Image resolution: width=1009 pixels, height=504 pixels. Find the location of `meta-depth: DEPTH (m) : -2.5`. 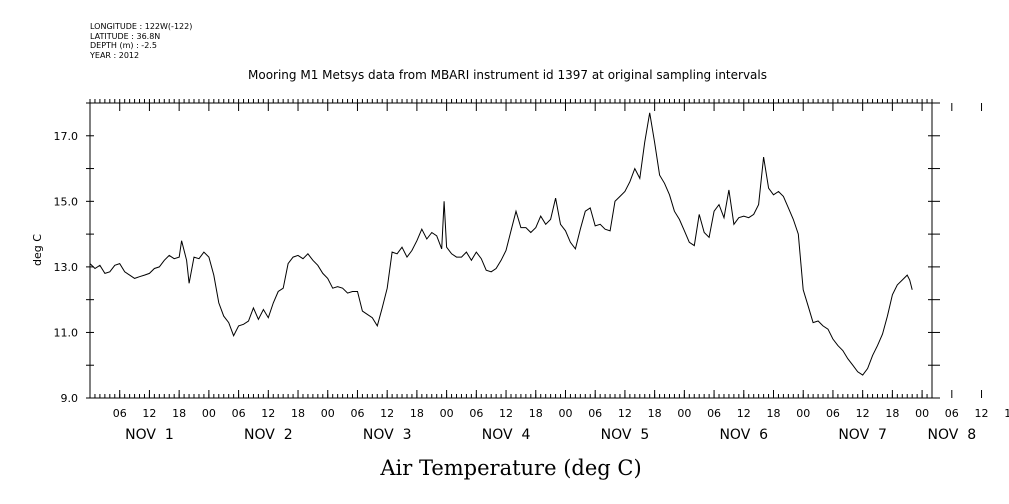

meta-depth: DEPTH (m) : -2.5 is located at coordinates (123, 45).